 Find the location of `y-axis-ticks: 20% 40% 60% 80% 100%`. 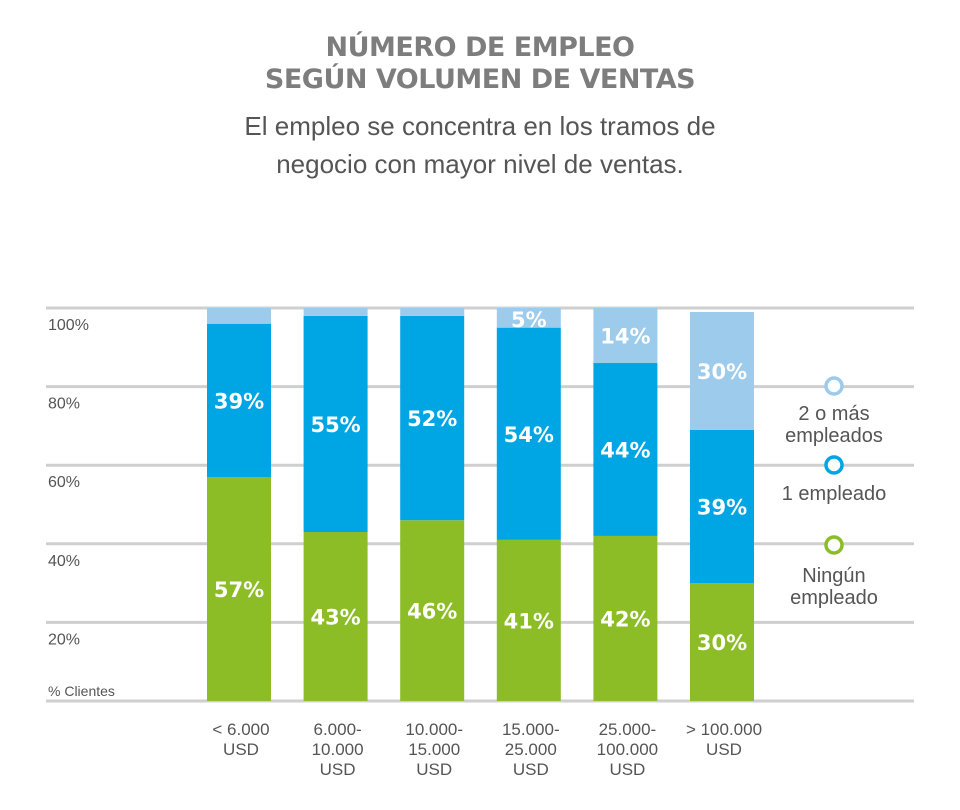

y-axis-ticks: 20% 40% 60% 80% 100% is located at coordinates (68, 482).